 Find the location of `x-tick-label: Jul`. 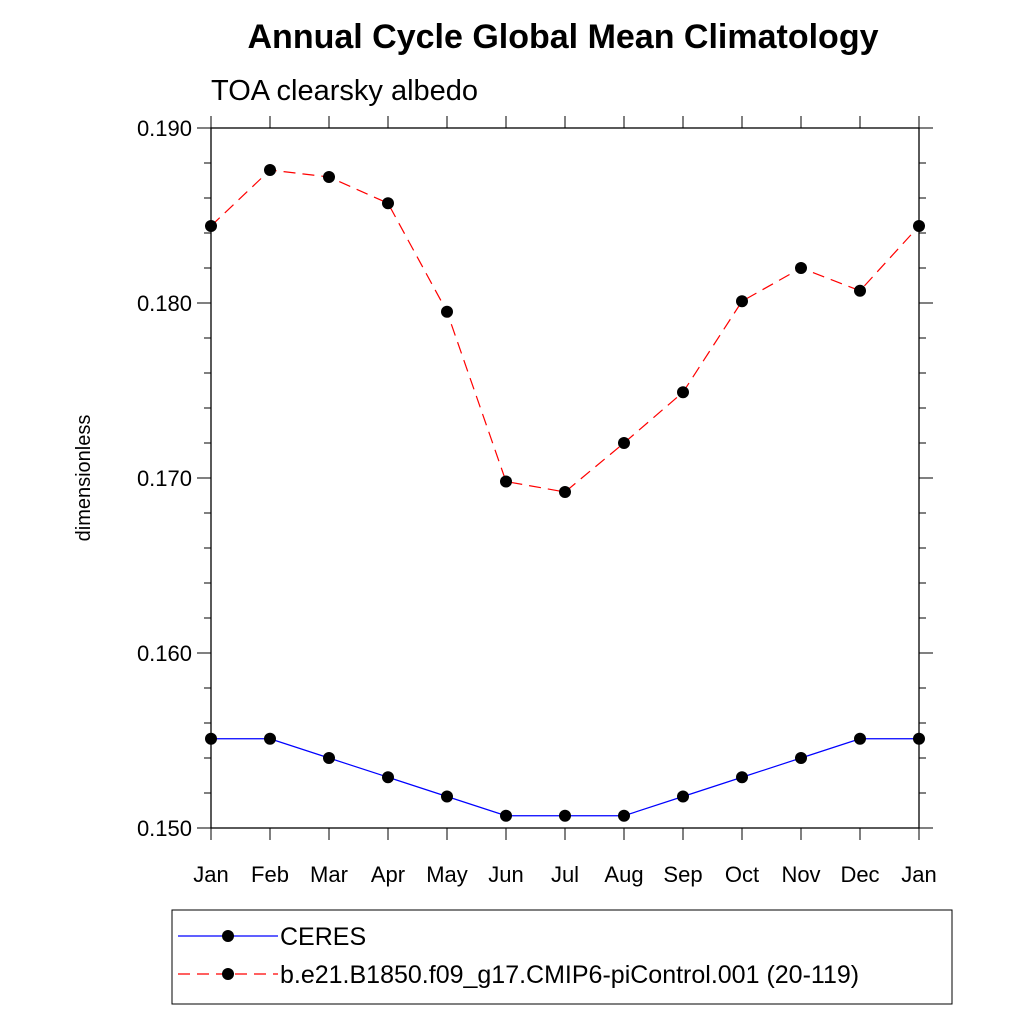

x-tick-label: Jul is located at coordinates (565, 874).